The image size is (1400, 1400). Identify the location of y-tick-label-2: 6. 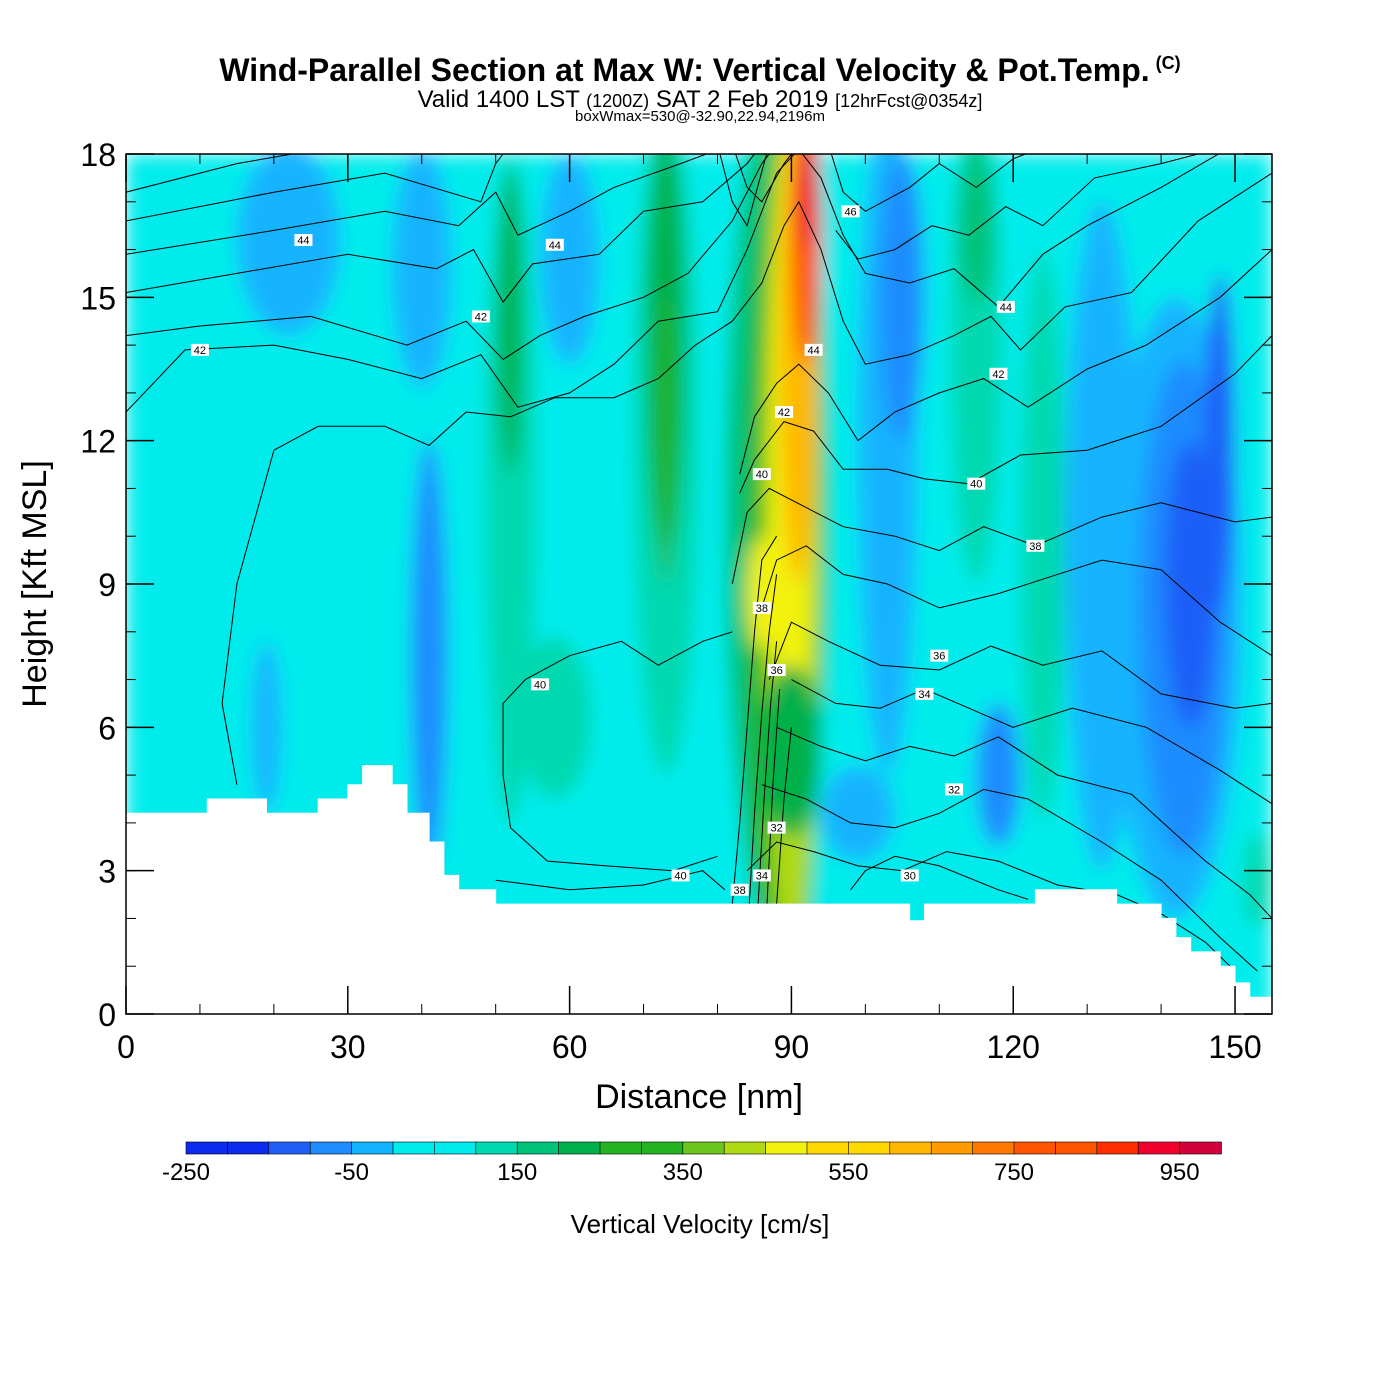
(107, 728).